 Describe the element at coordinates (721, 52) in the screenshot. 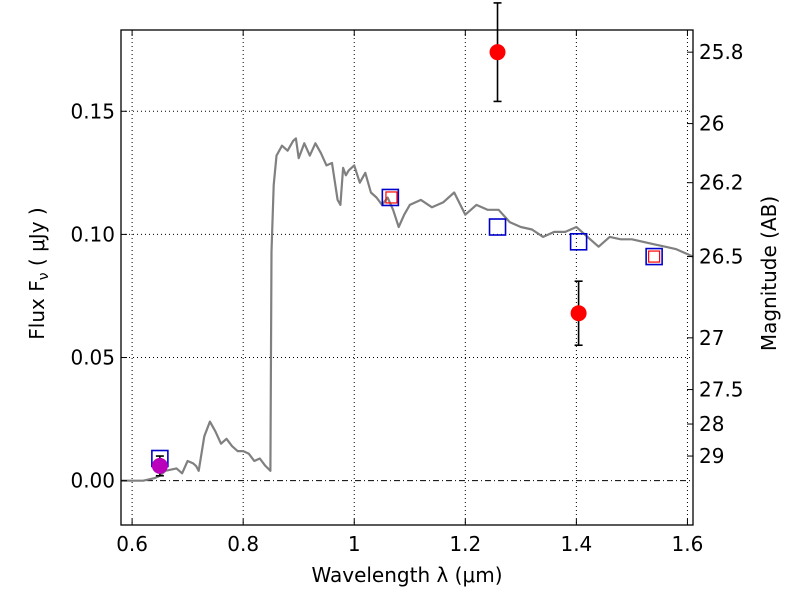

I see `y2-tick-label-0: 25.8` at that location.